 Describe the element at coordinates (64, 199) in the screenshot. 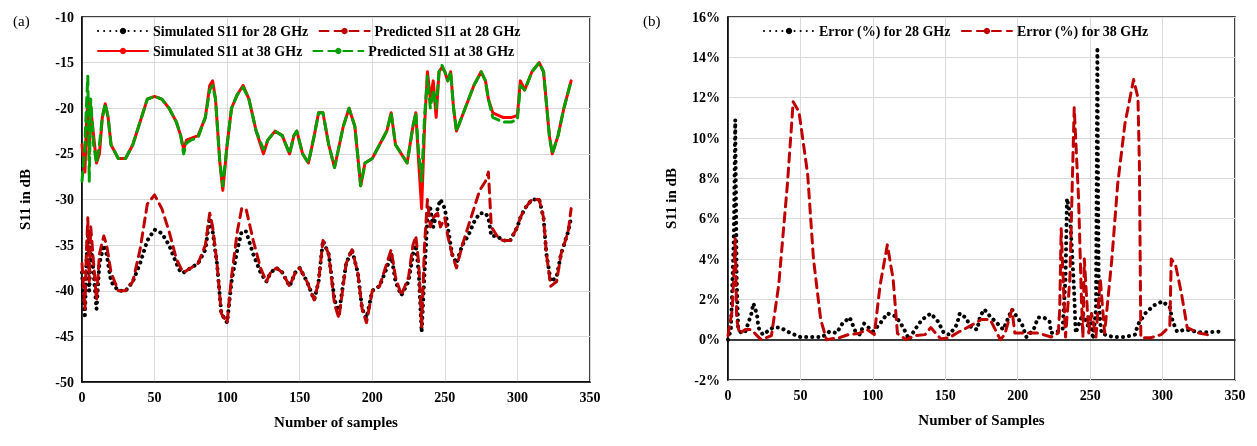

I see `y-tick-label: -30` at that location.